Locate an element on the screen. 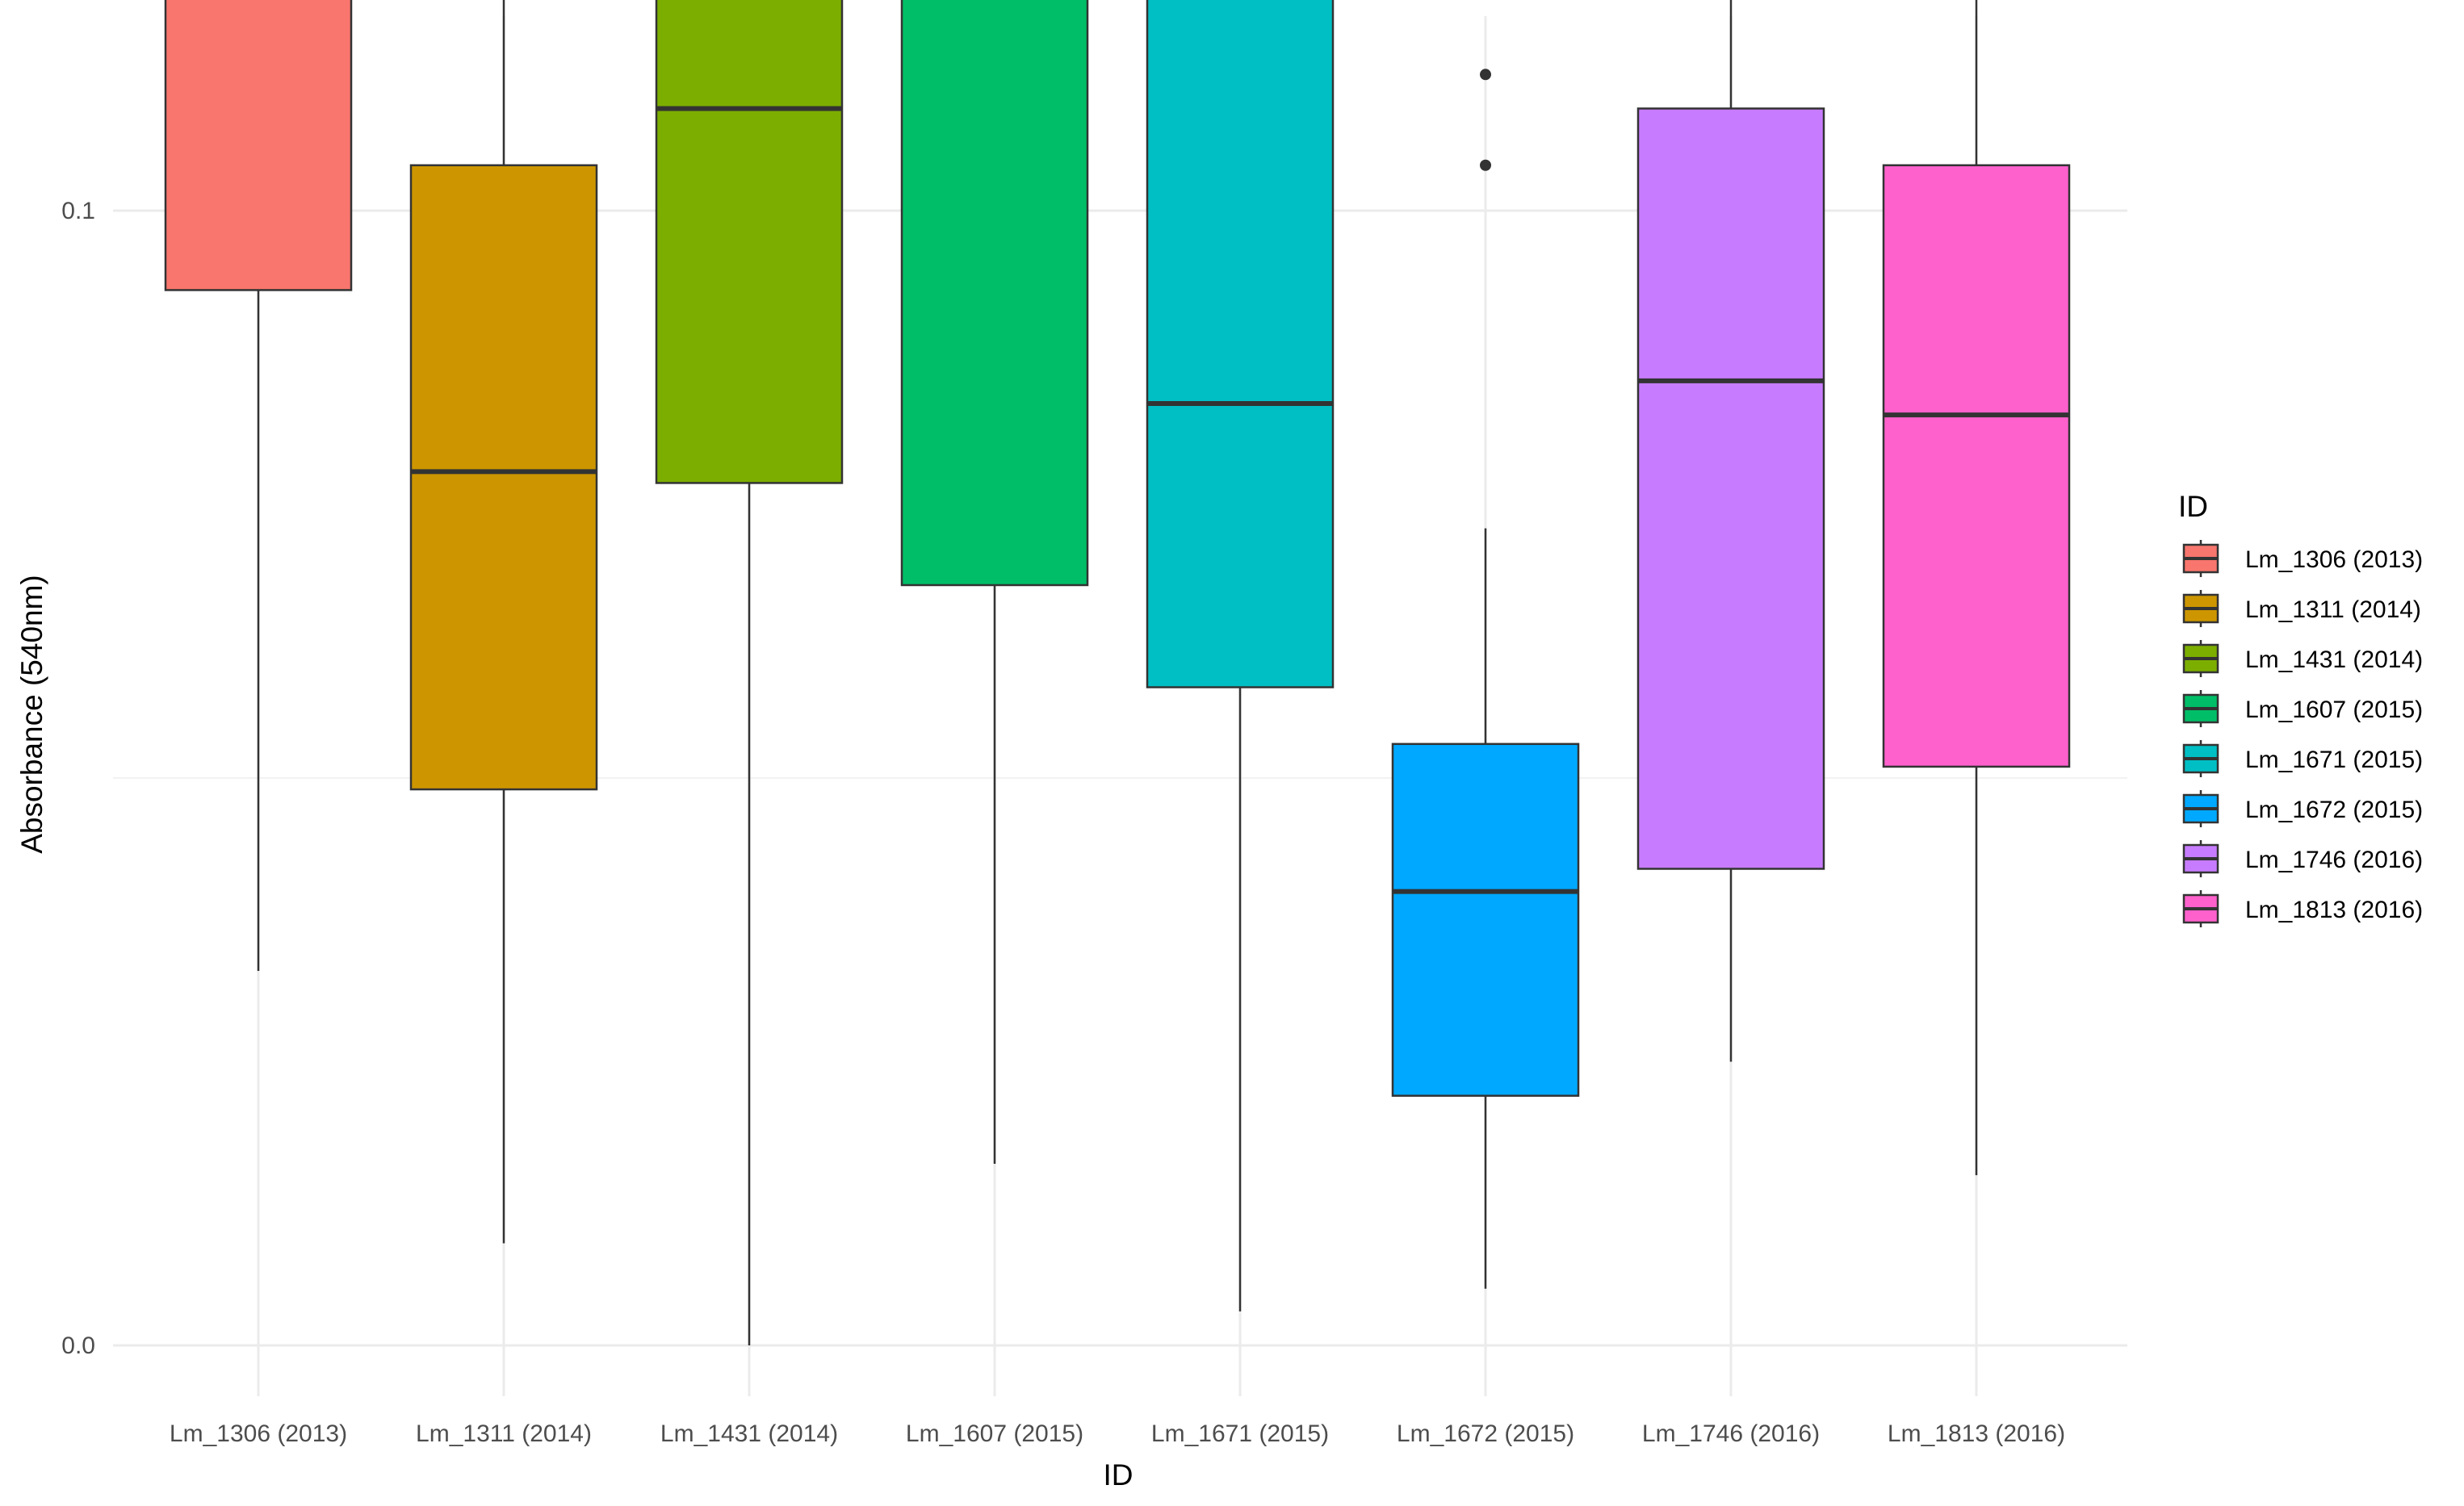  x-tick-label: Lm_1813 (2016) is located at coordinates (1976, 1434).